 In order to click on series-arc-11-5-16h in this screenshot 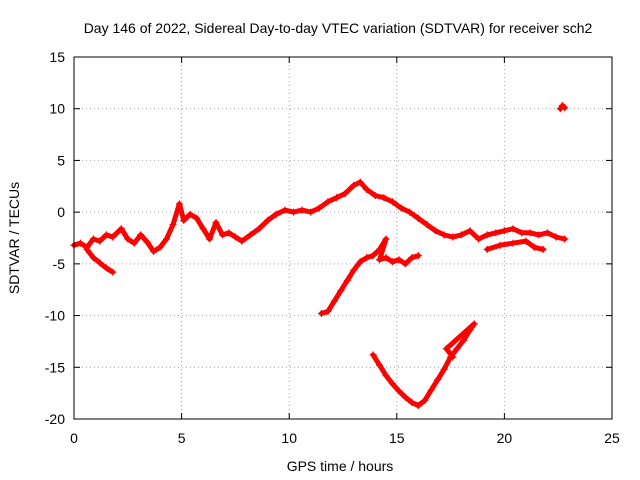, I will do `click(369, 276)`.